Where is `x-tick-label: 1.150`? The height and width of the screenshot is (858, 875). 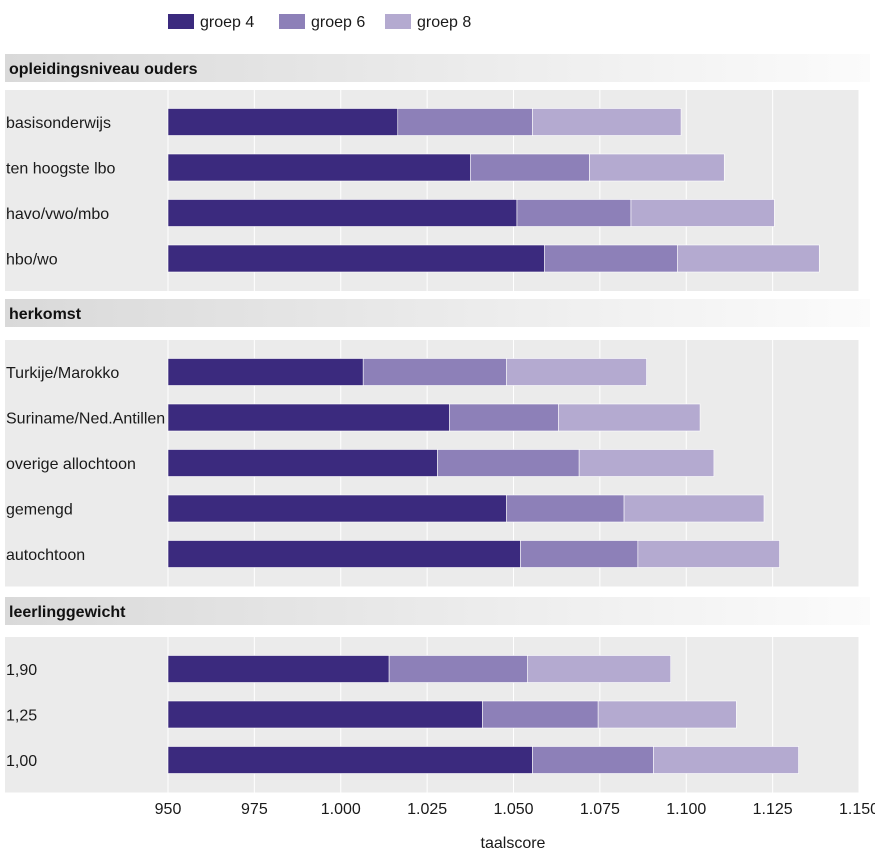 x-tick-label: 1.150 is located at coordinates (857, 809).